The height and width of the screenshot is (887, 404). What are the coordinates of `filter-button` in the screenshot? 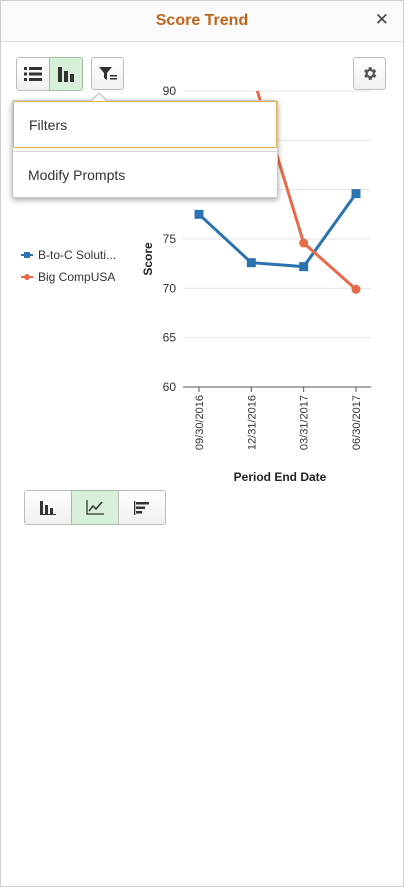 It's located at (107, 73).